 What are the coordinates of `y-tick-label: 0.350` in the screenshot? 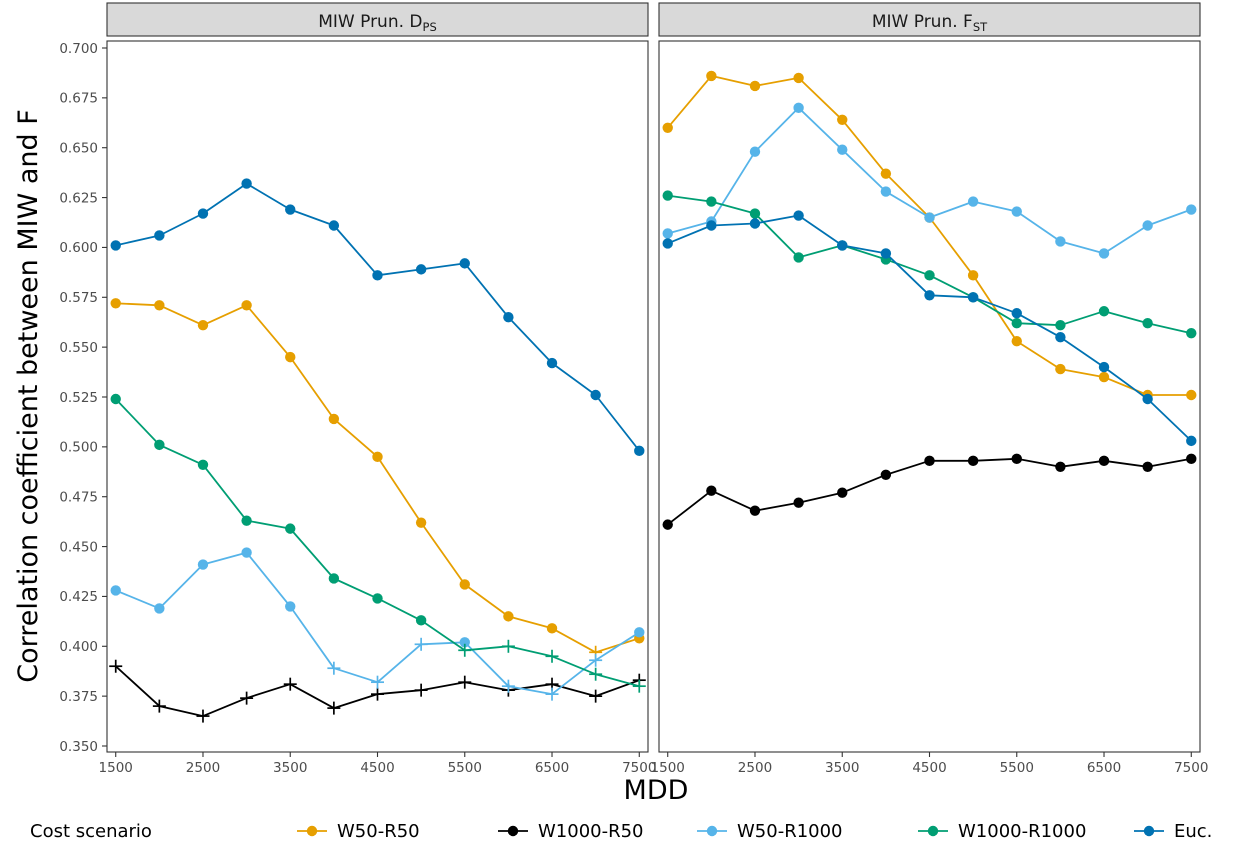 It's located at (78, 747).